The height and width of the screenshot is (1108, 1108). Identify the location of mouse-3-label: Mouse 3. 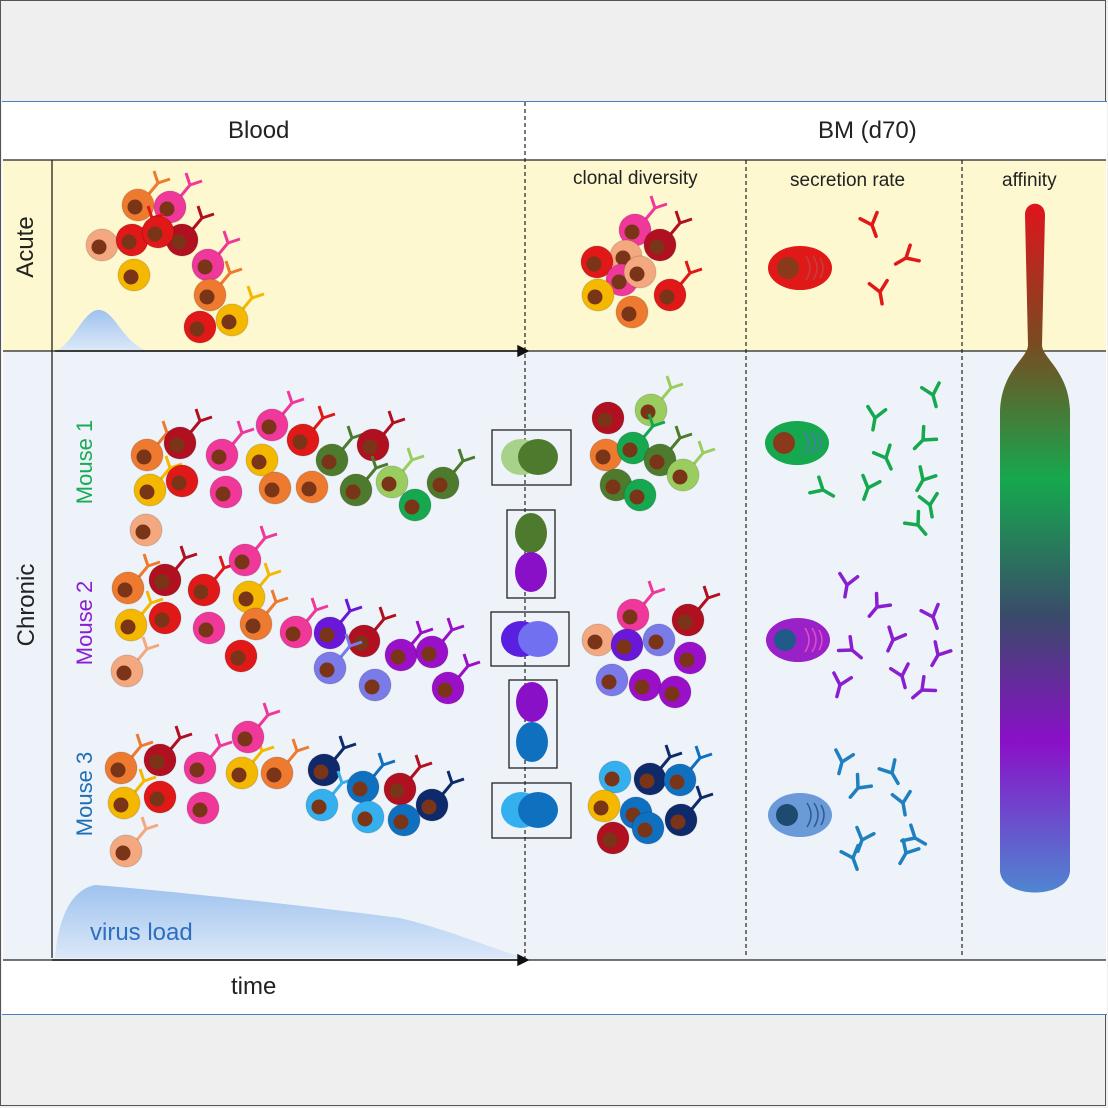
(84, 794).